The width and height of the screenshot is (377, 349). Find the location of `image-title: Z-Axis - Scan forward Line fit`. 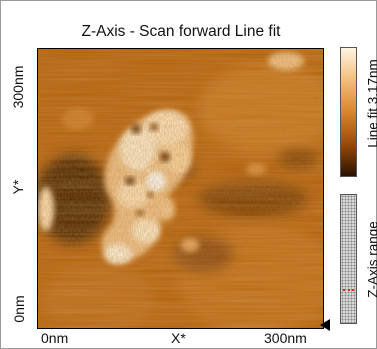

image-title: Z-Axis - Scan forward Line fit is located at coordinates (181, 31).